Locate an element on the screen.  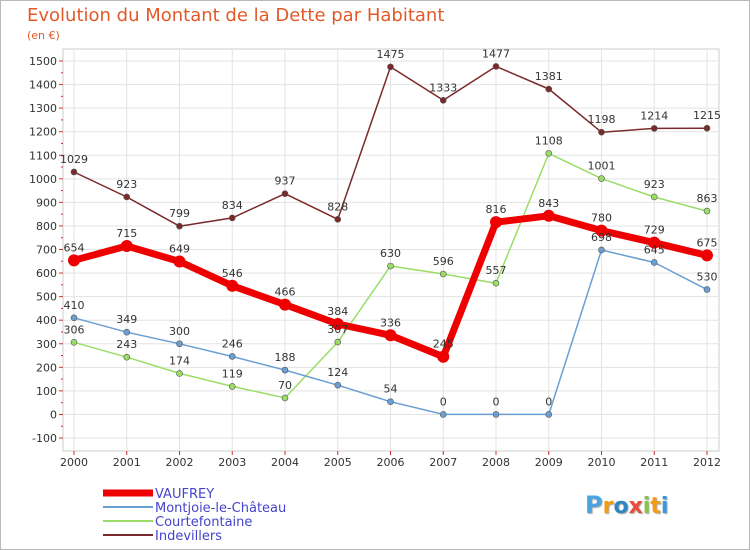
logo-letter: P is located at coordinates (594, 505).